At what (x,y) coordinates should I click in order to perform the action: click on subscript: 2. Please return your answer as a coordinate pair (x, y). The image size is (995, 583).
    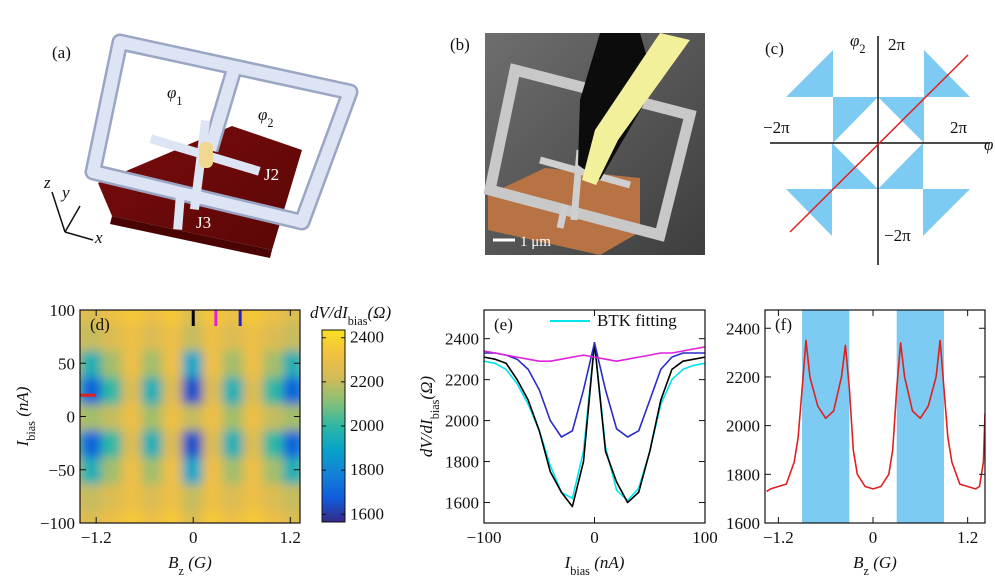
    Looking at the image, I should click on (862, 49).